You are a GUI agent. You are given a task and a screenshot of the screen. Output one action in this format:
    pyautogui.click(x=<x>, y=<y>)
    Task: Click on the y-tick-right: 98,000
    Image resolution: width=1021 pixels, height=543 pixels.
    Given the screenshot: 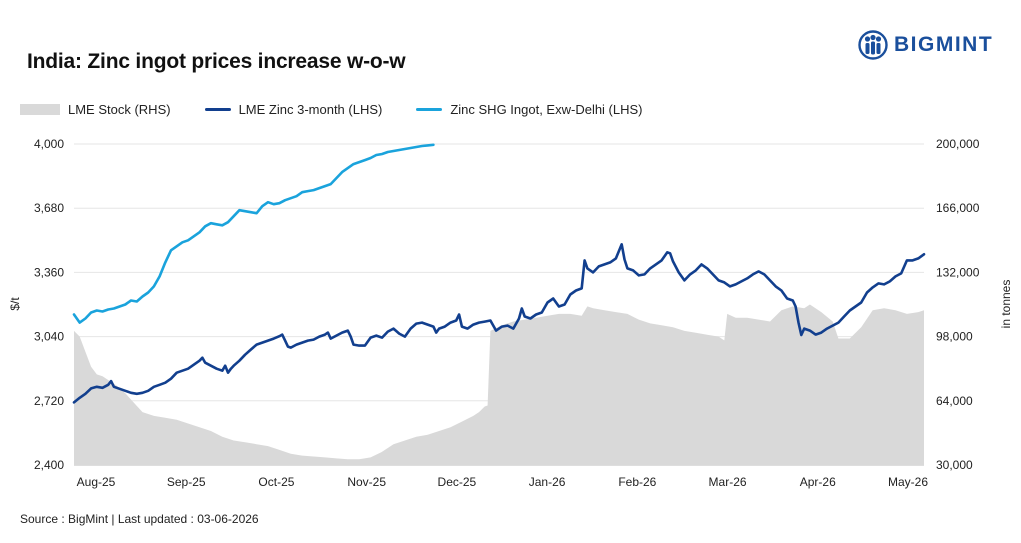 What is the action you would take?
    pyautogui.click(x=954, y=337)
    